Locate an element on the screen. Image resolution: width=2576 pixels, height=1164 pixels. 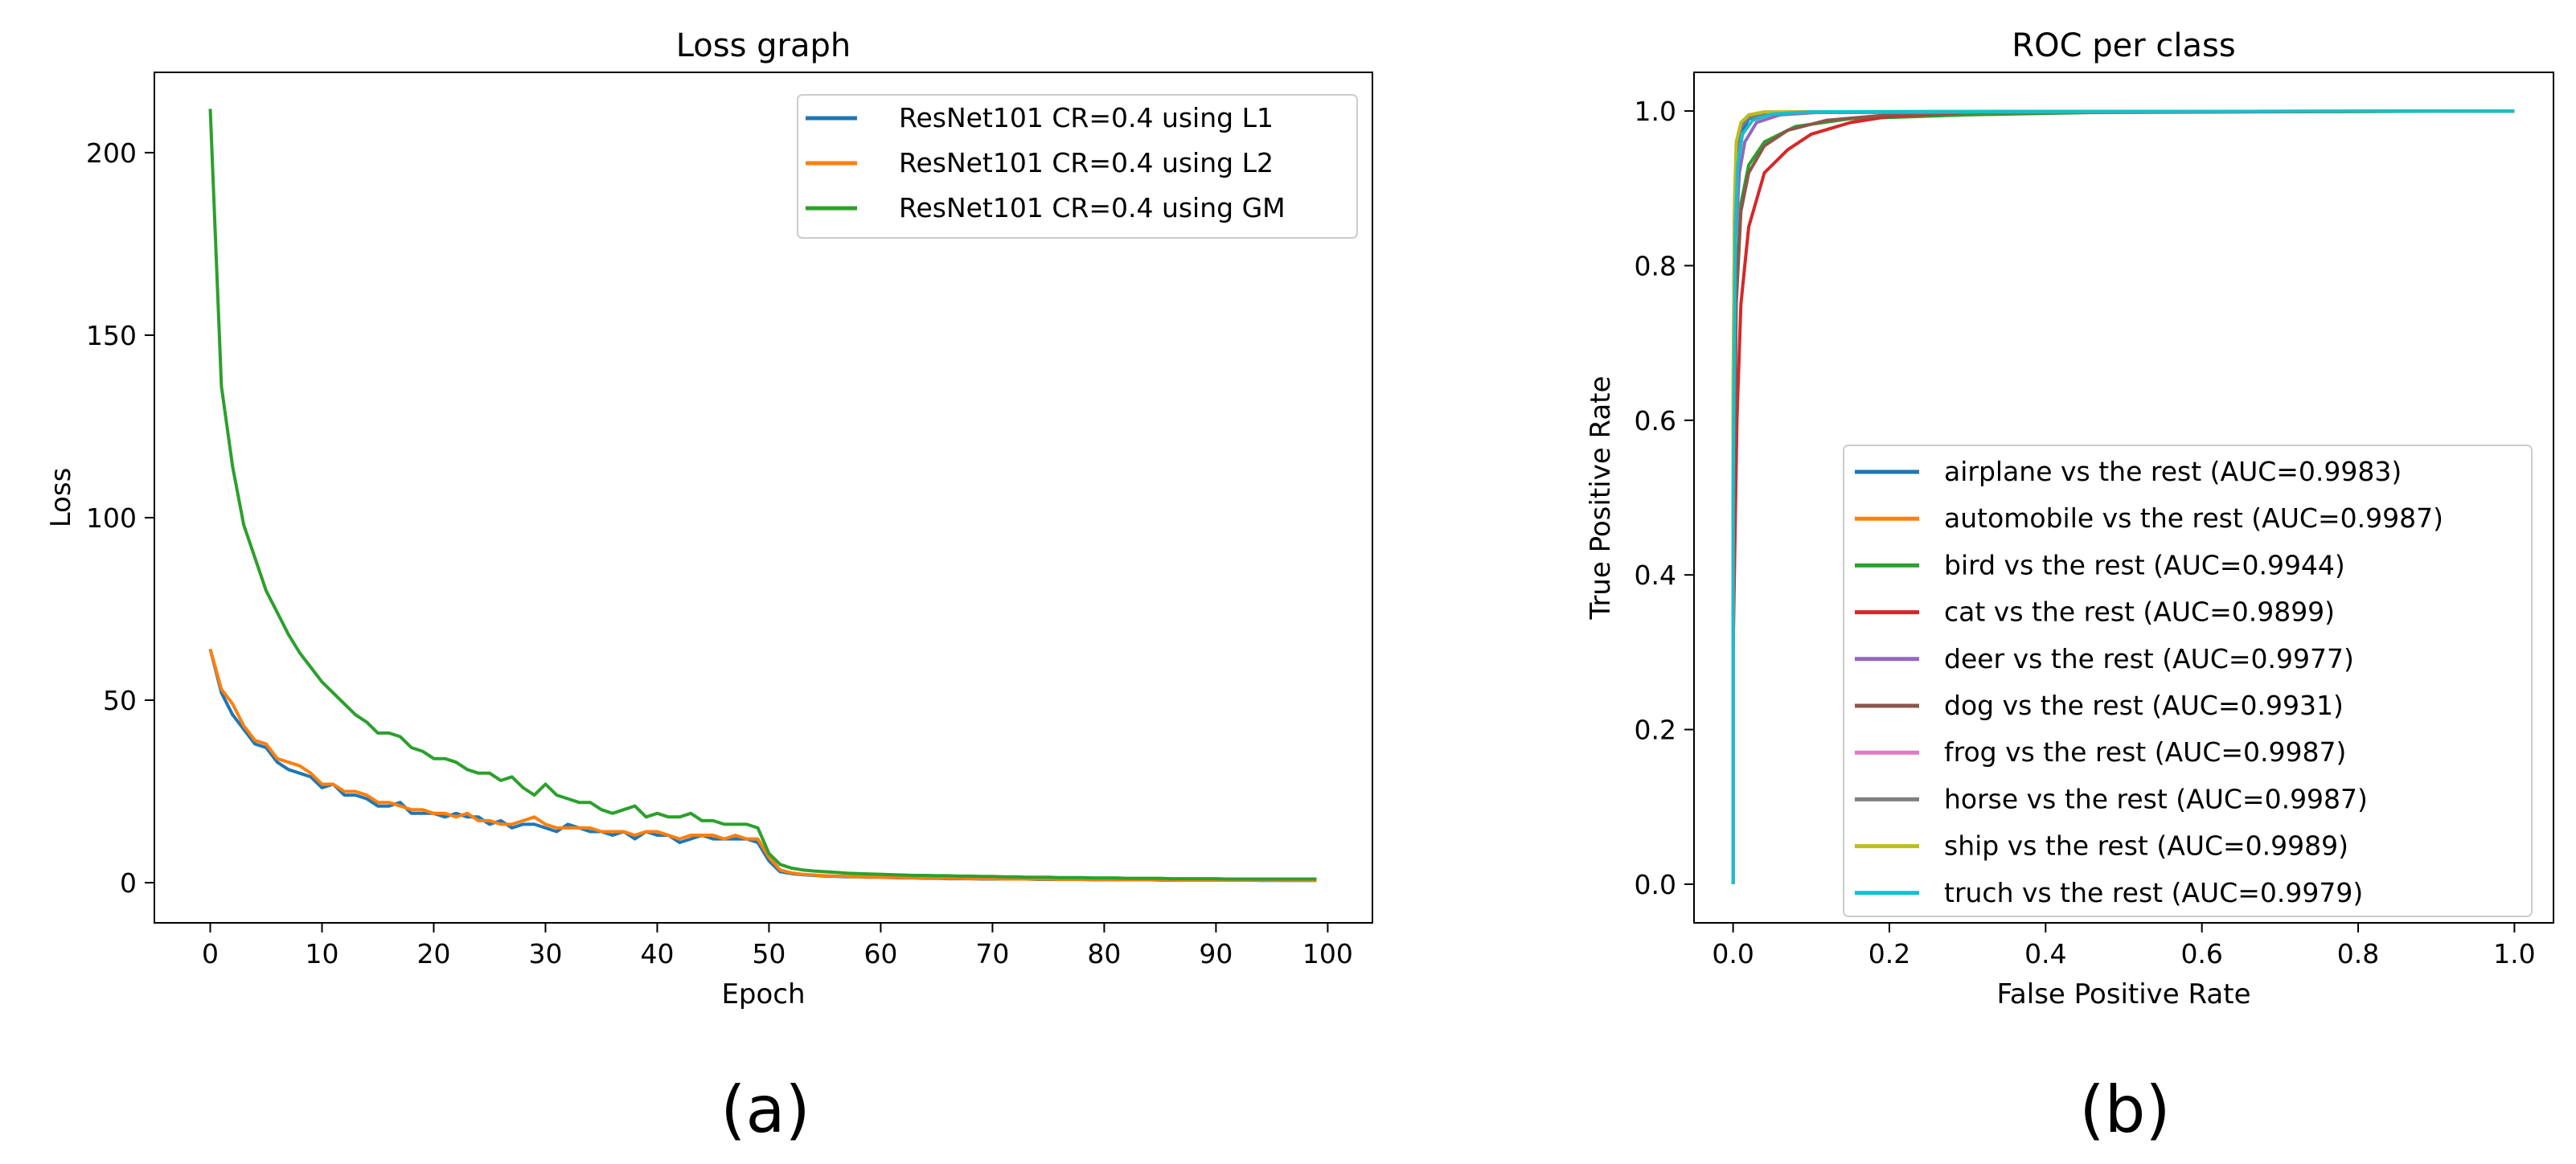
x-tick-label: 80 is located at coordinates (1104, 953).